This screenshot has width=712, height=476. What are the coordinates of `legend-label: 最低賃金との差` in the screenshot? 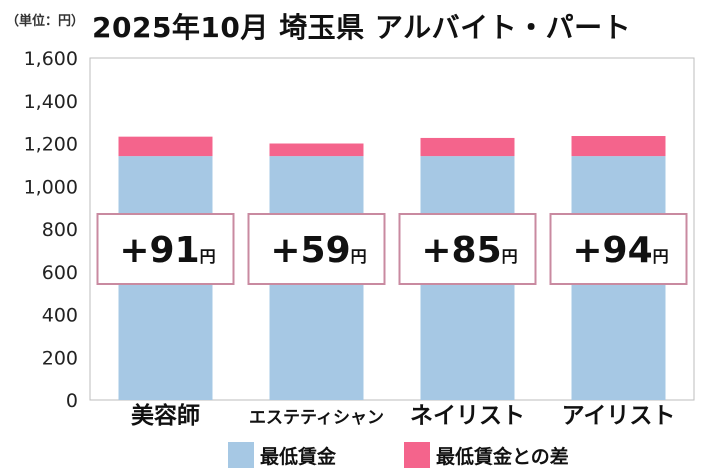 It's located at (502, 456).